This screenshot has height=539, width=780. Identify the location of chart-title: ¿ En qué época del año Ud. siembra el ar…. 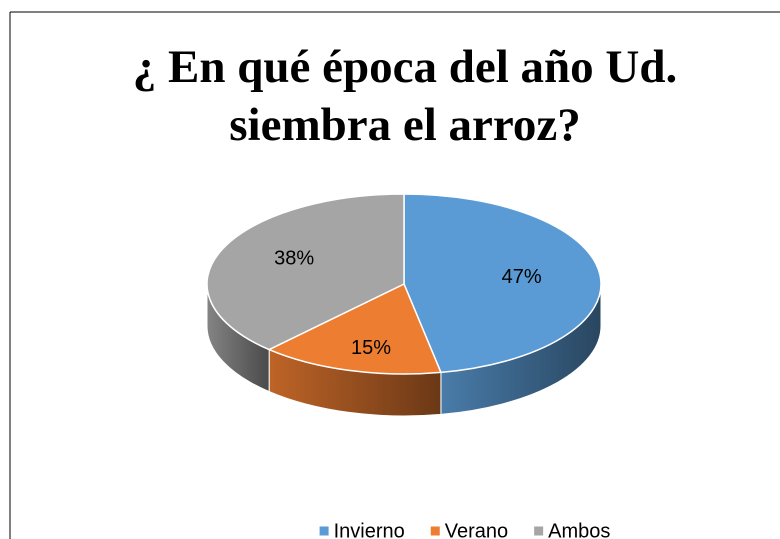
(405, 96).